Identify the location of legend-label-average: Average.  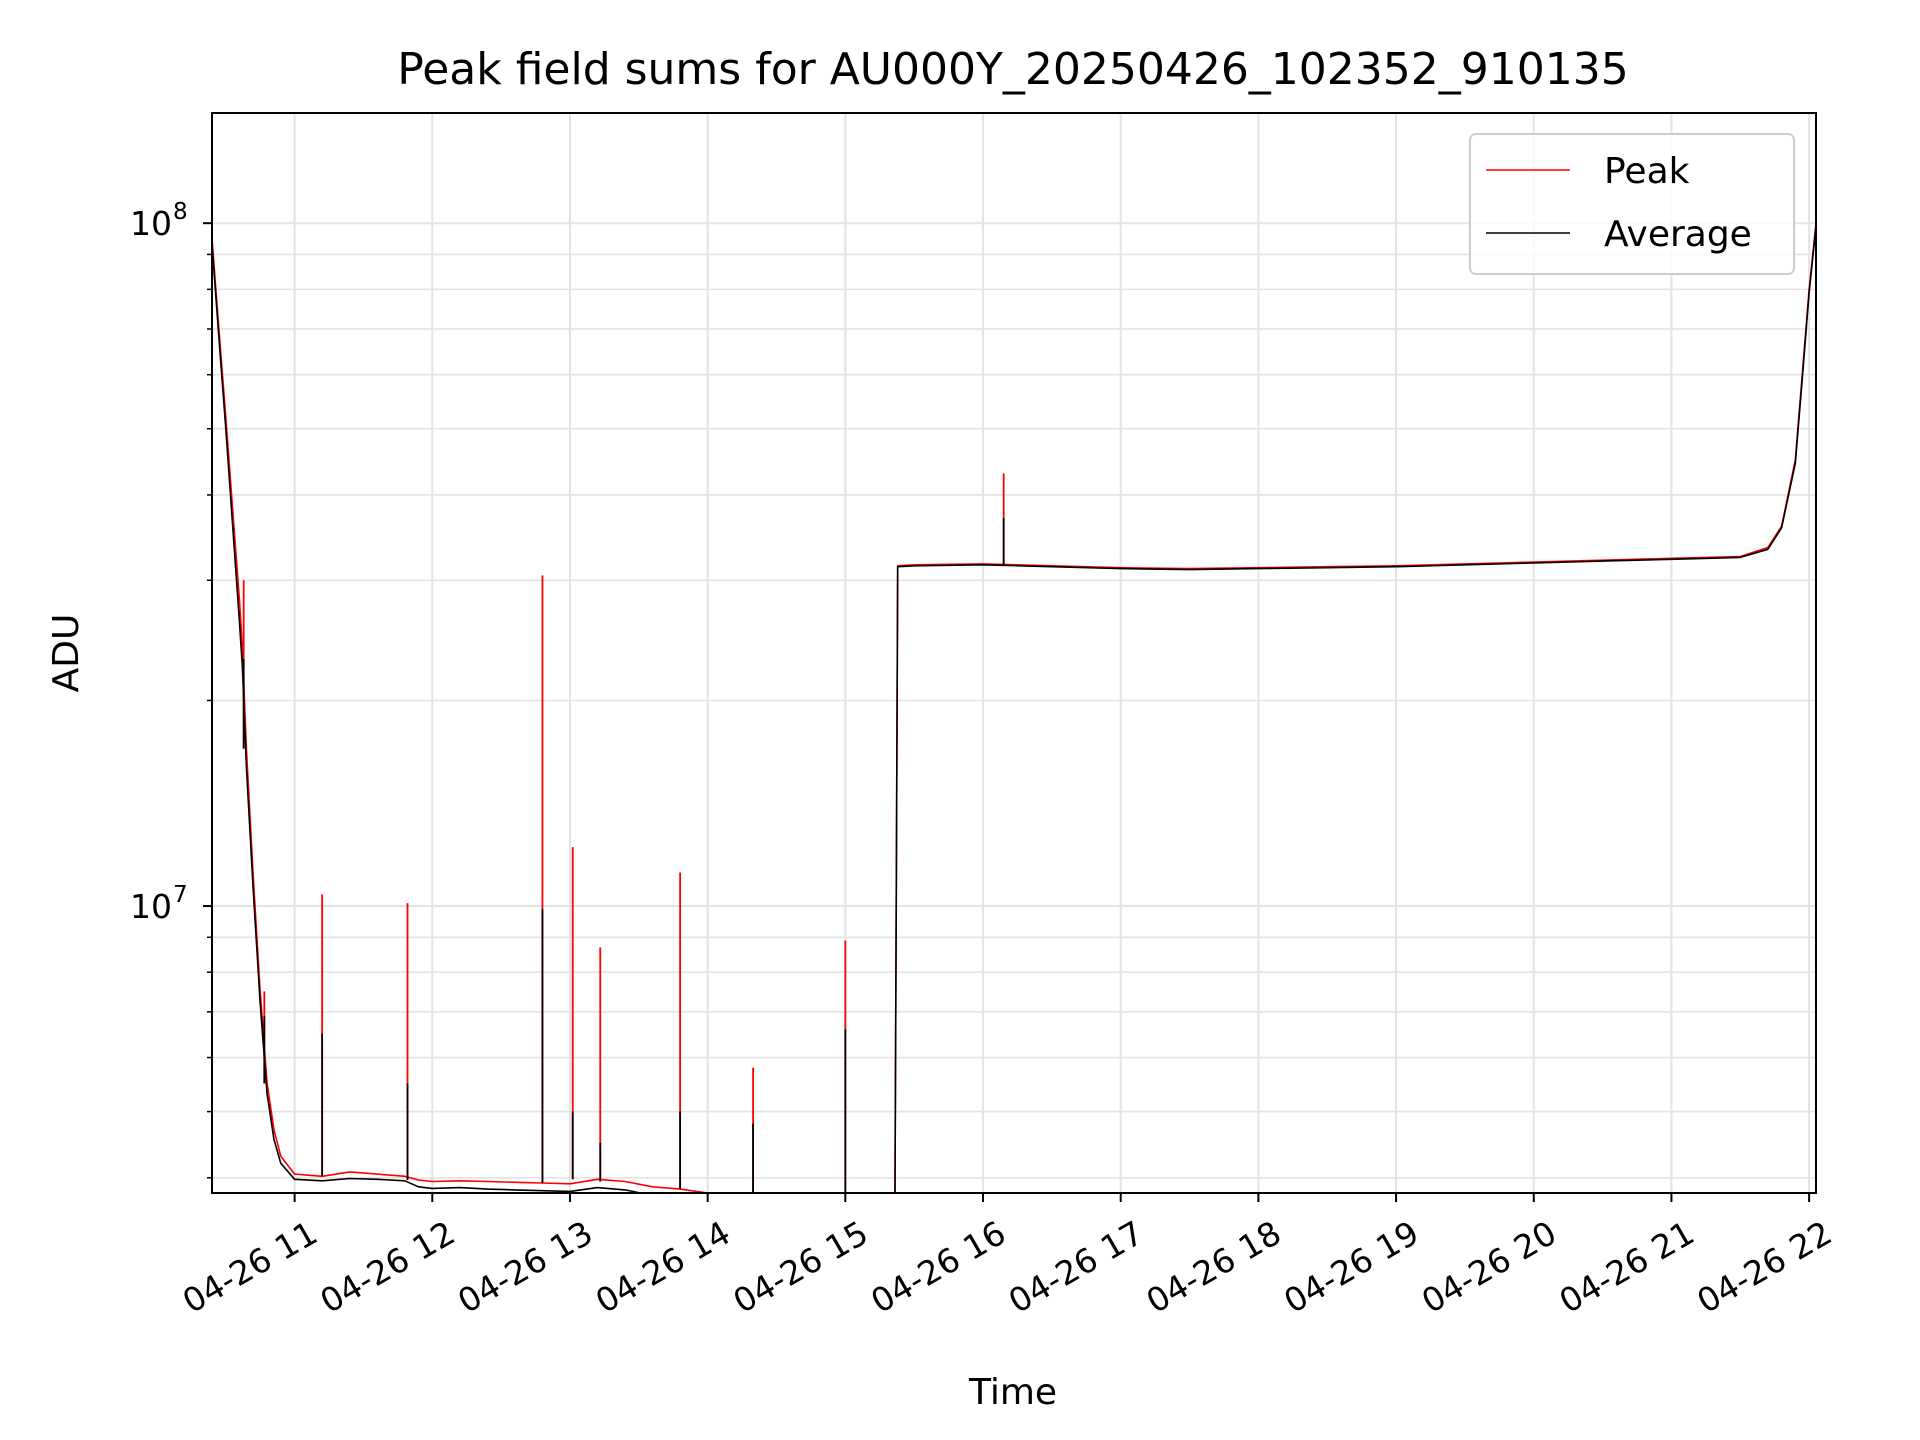
(1678, 234).